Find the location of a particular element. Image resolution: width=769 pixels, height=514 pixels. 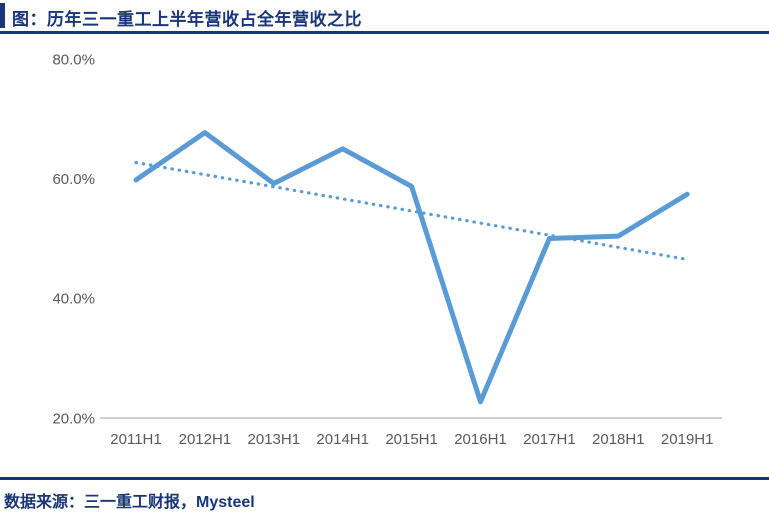

trendline-dotted is located at coordinates (411, 211).